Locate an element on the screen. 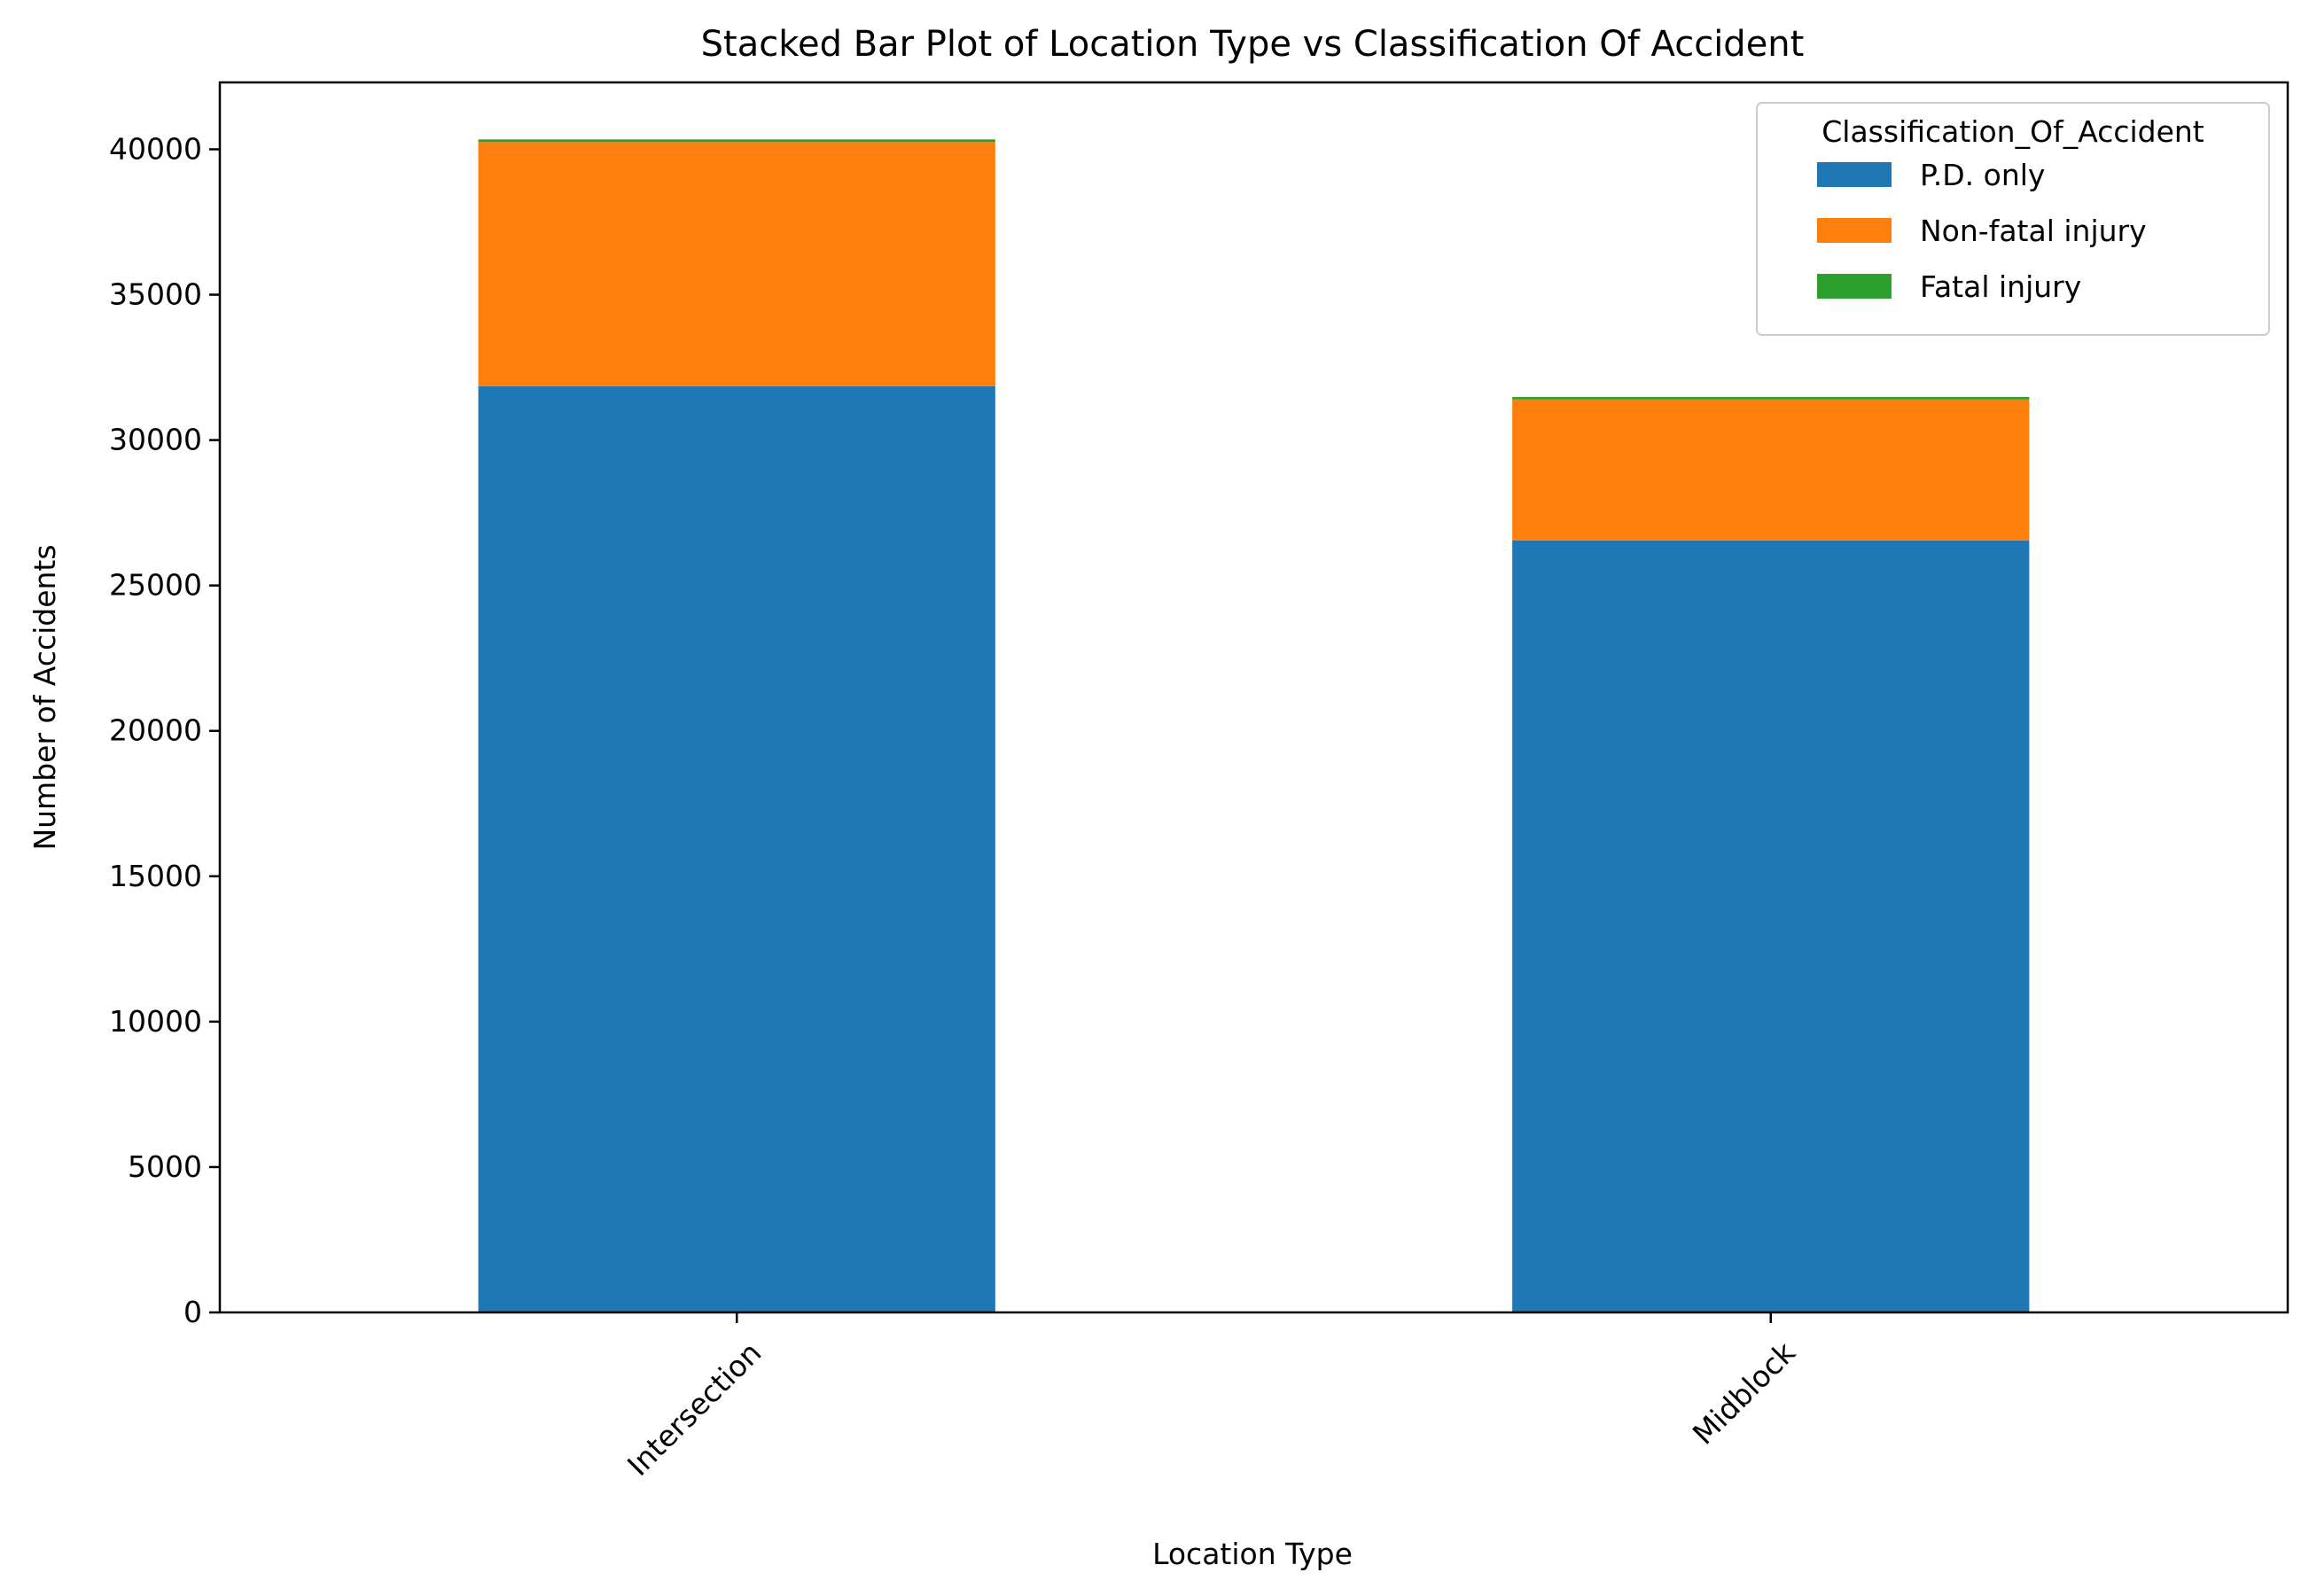 The height and width of the screenshot is (1596, 2309). legend-label: Fatal injury is located at coordinates (2001, 286).